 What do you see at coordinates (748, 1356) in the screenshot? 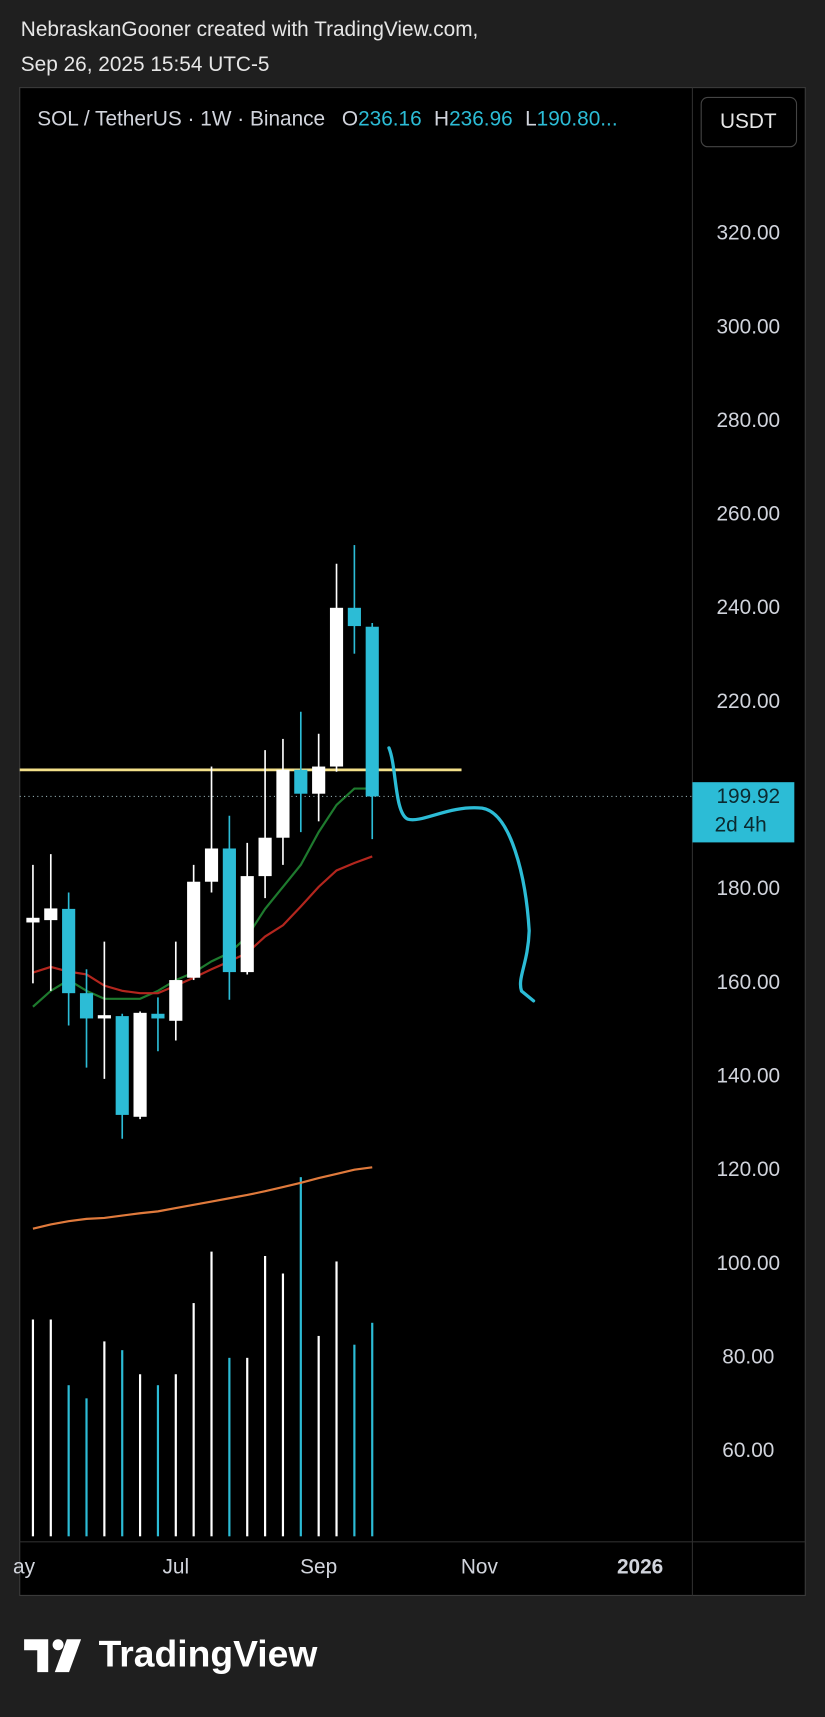
I see `y-tick-label: 80.00` at bounding box center [748, 1356].